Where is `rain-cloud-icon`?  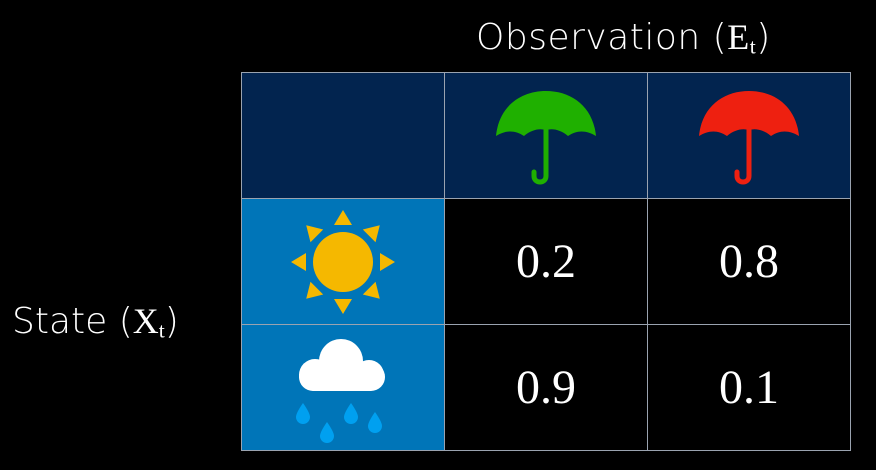
rain-cloud-icon is located at coordinates (340, 390).